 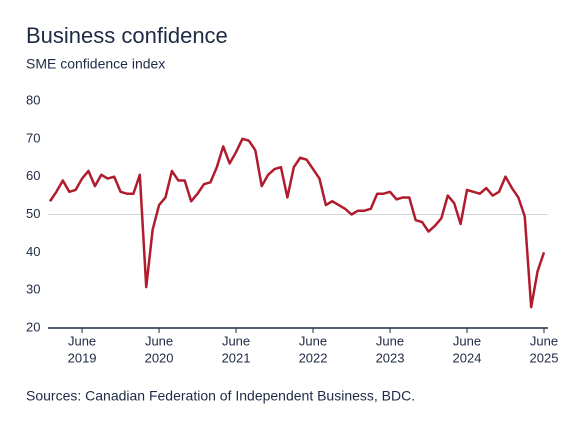 What do you see at coordinates (95, 64) in the screenshot?
I see `chart-subtitle: SME confidence index` at bounding box center [95, 64].